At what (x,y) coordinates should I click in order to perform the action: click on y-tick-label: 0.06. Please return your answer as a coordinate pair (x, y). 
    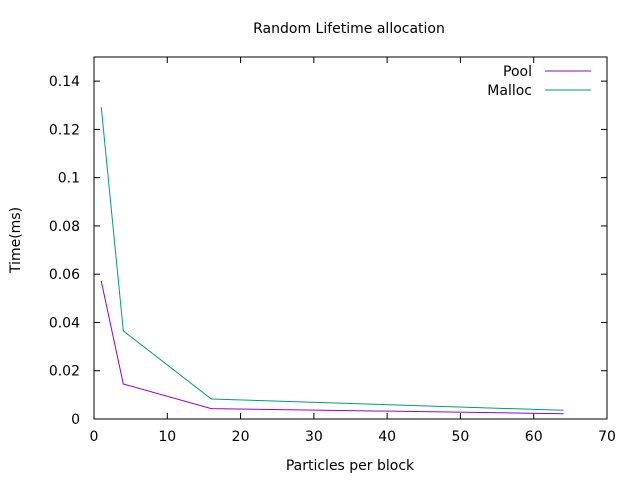
    Looking at the image, I should click on (64, 275).